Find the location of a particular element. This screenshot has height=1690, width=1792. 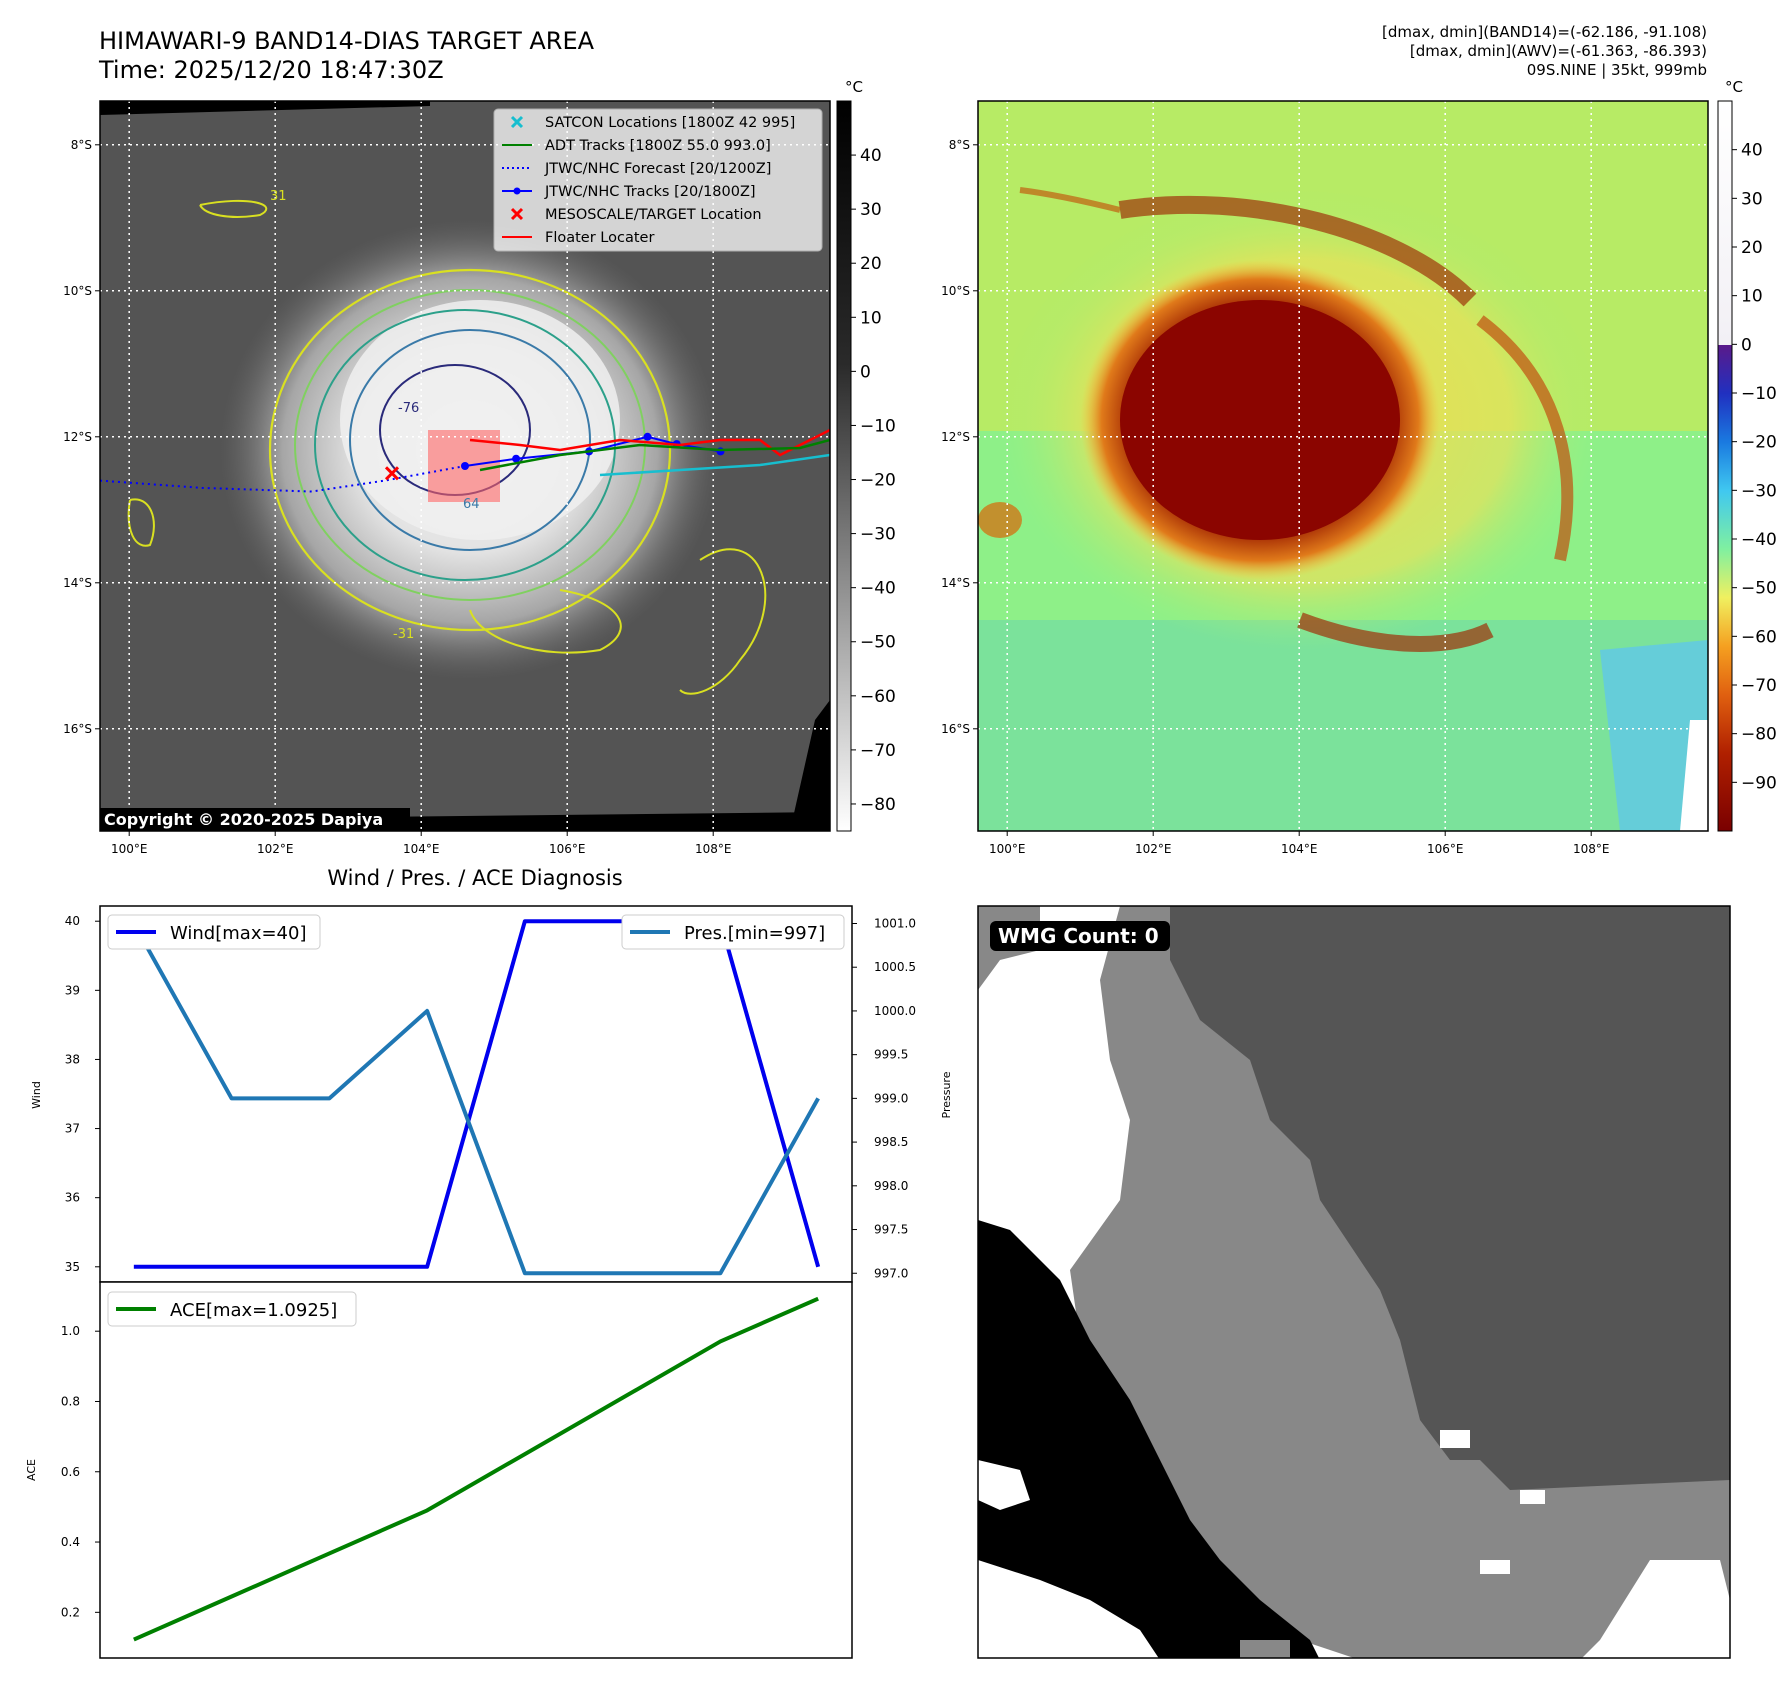

ir-colorbar-unit: °C is located at coordinates (854, 87).